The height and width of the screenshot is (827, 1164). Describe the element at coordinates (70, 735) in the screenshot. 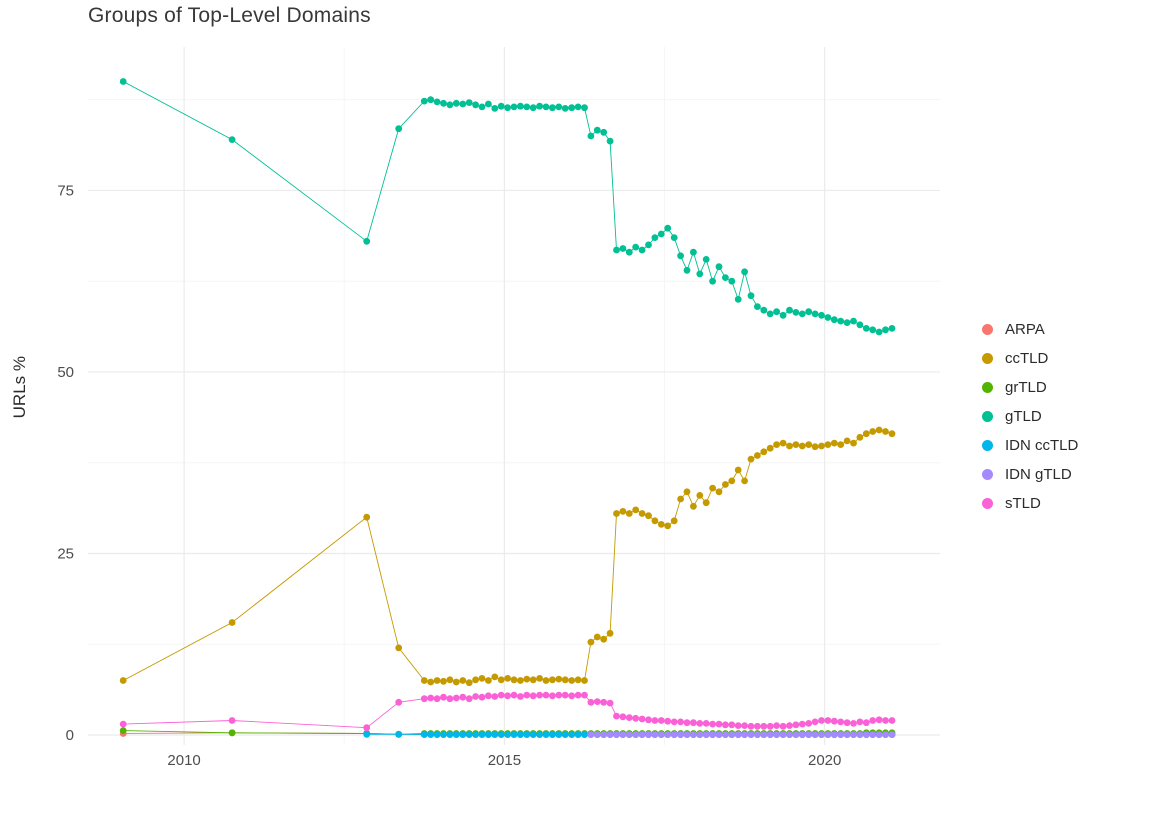

I see `y-tick-label: 0` at that location.